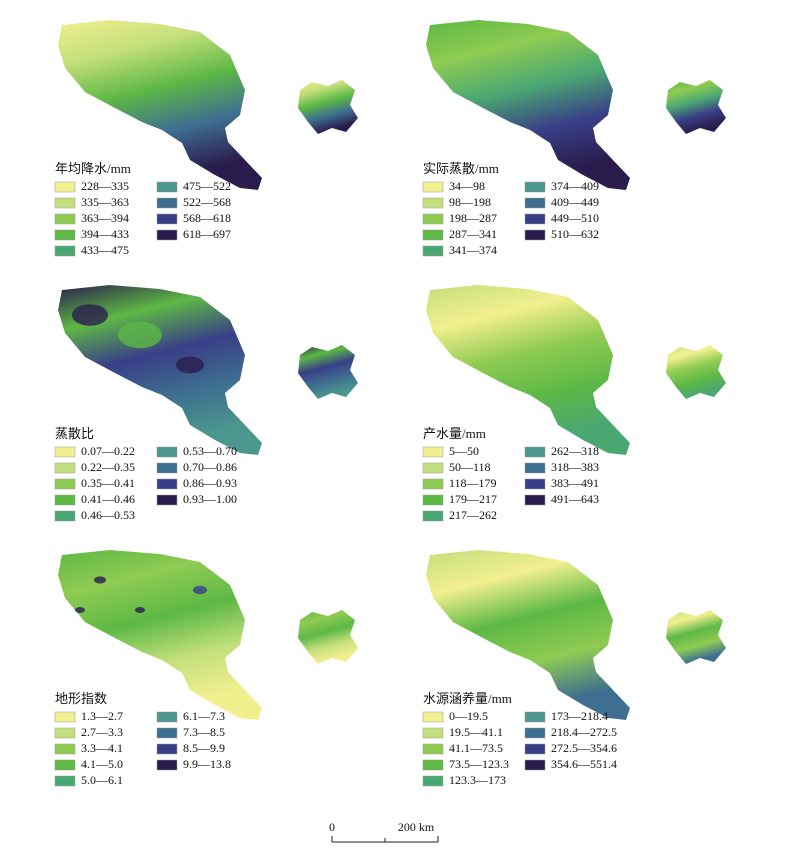  I want to click on legend-label: 0.86—0.93, so click(210, 483).